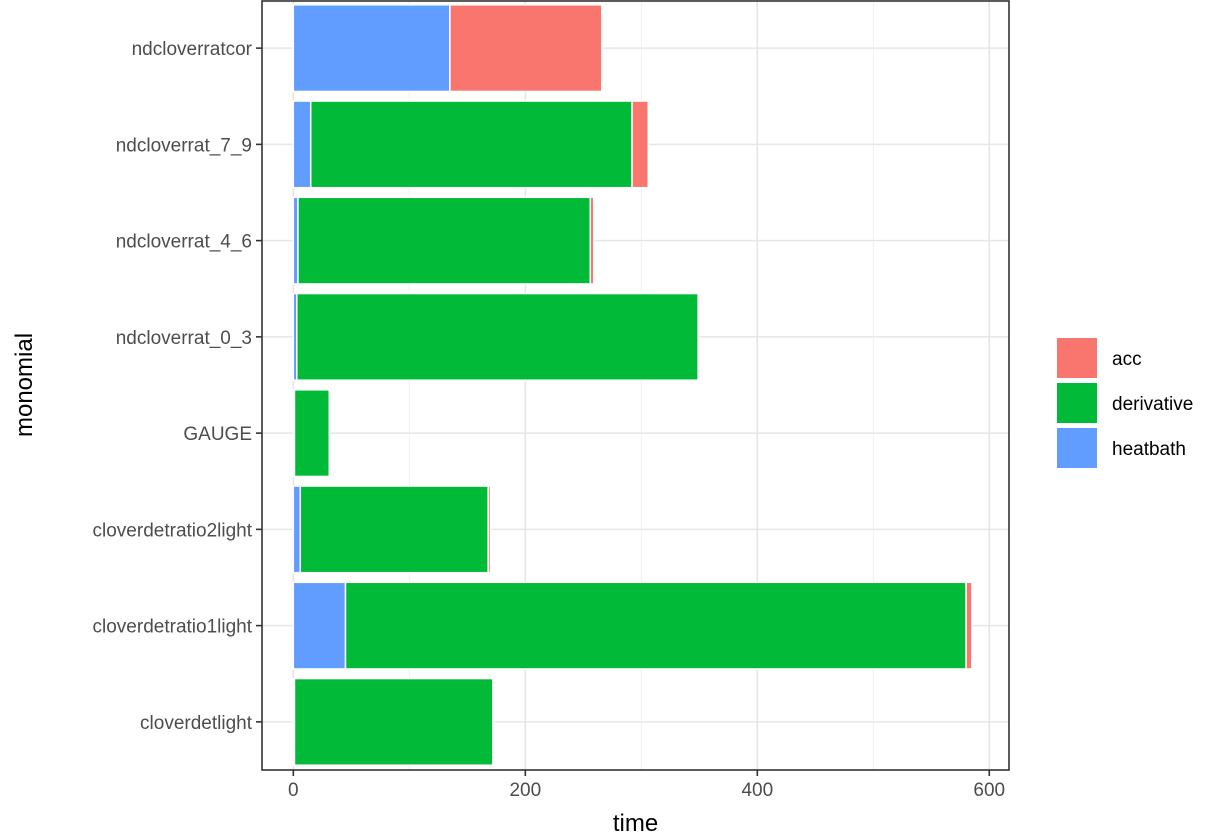  I want to click on legend-key-heatbath, so click(1077, 448).